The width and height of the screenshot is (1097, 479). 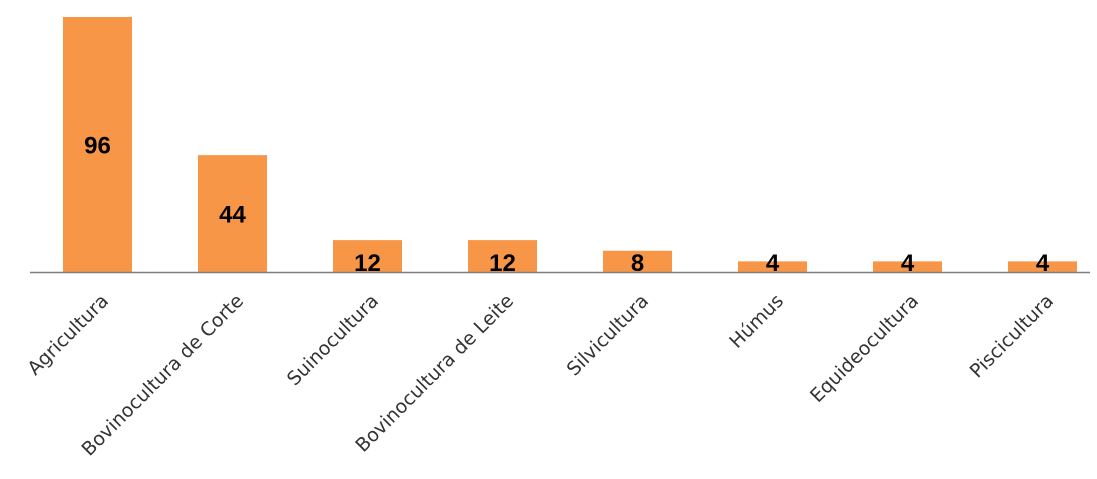 I want to click on bar-piscicultura, so click(x=1042, y=266).